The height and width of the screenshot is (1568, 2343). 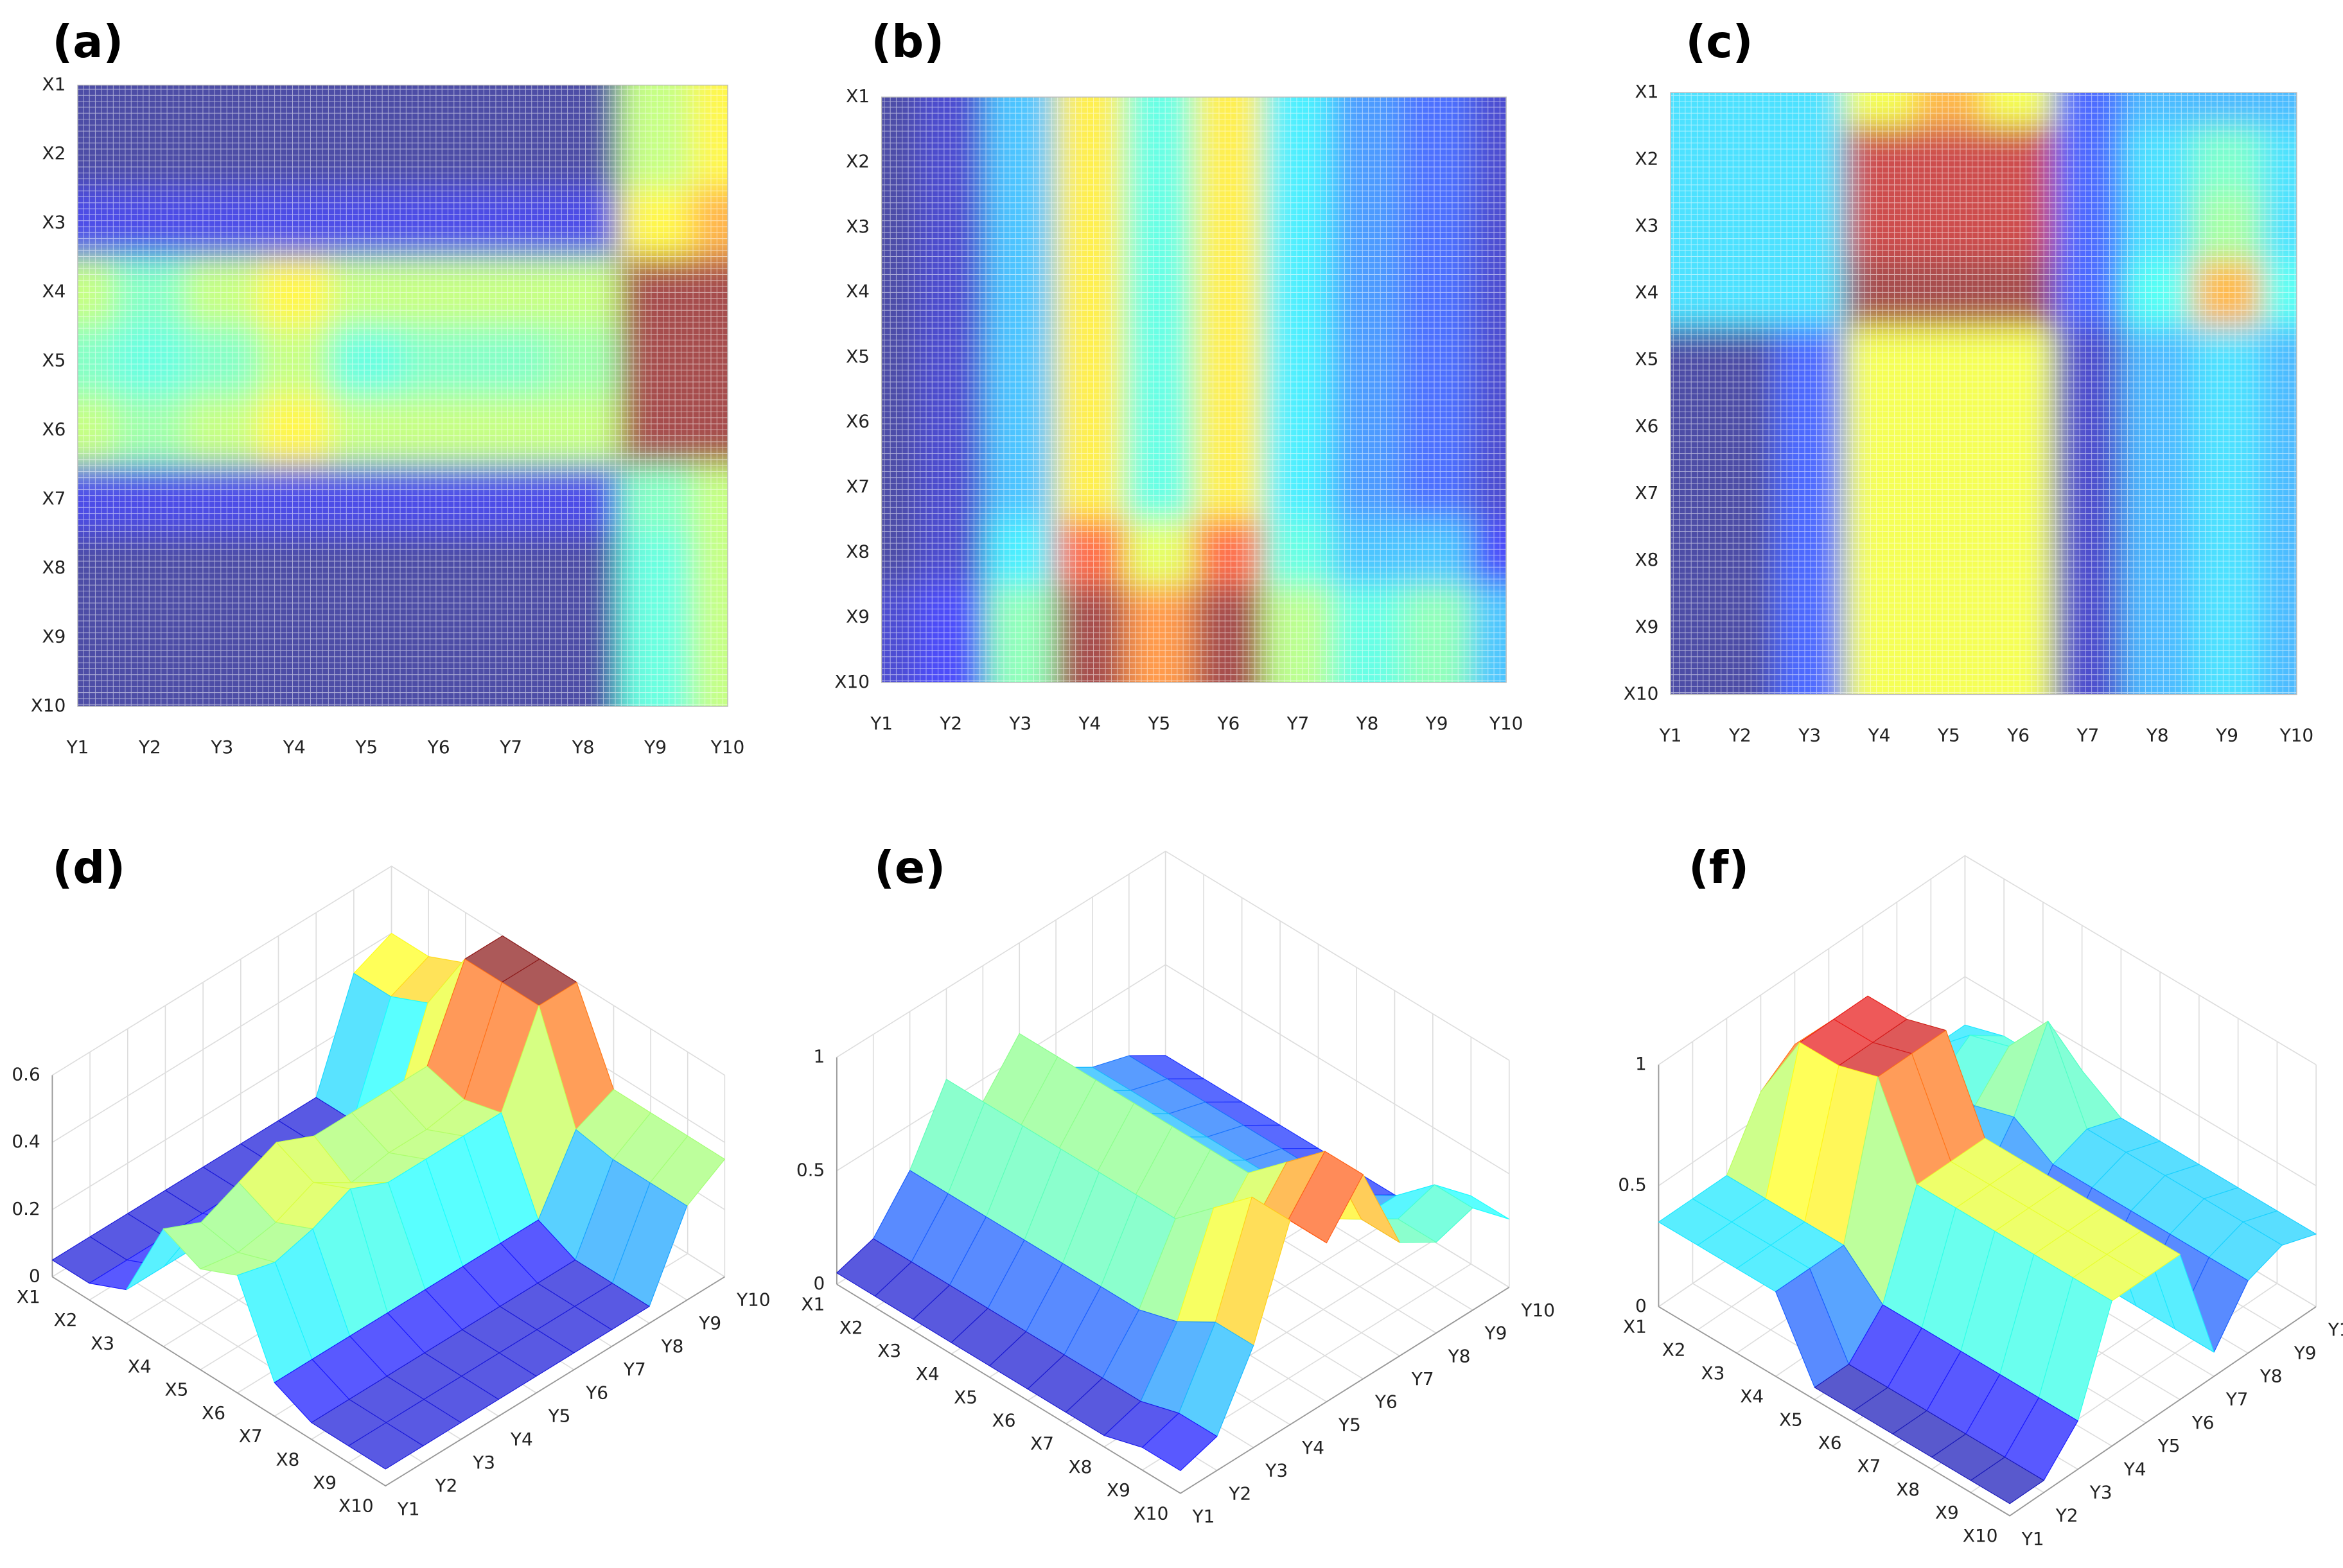 What do you see at coordinates (1984, 393) in the screenshot?
I see `heatmap` at bounding box center [1984, 393].